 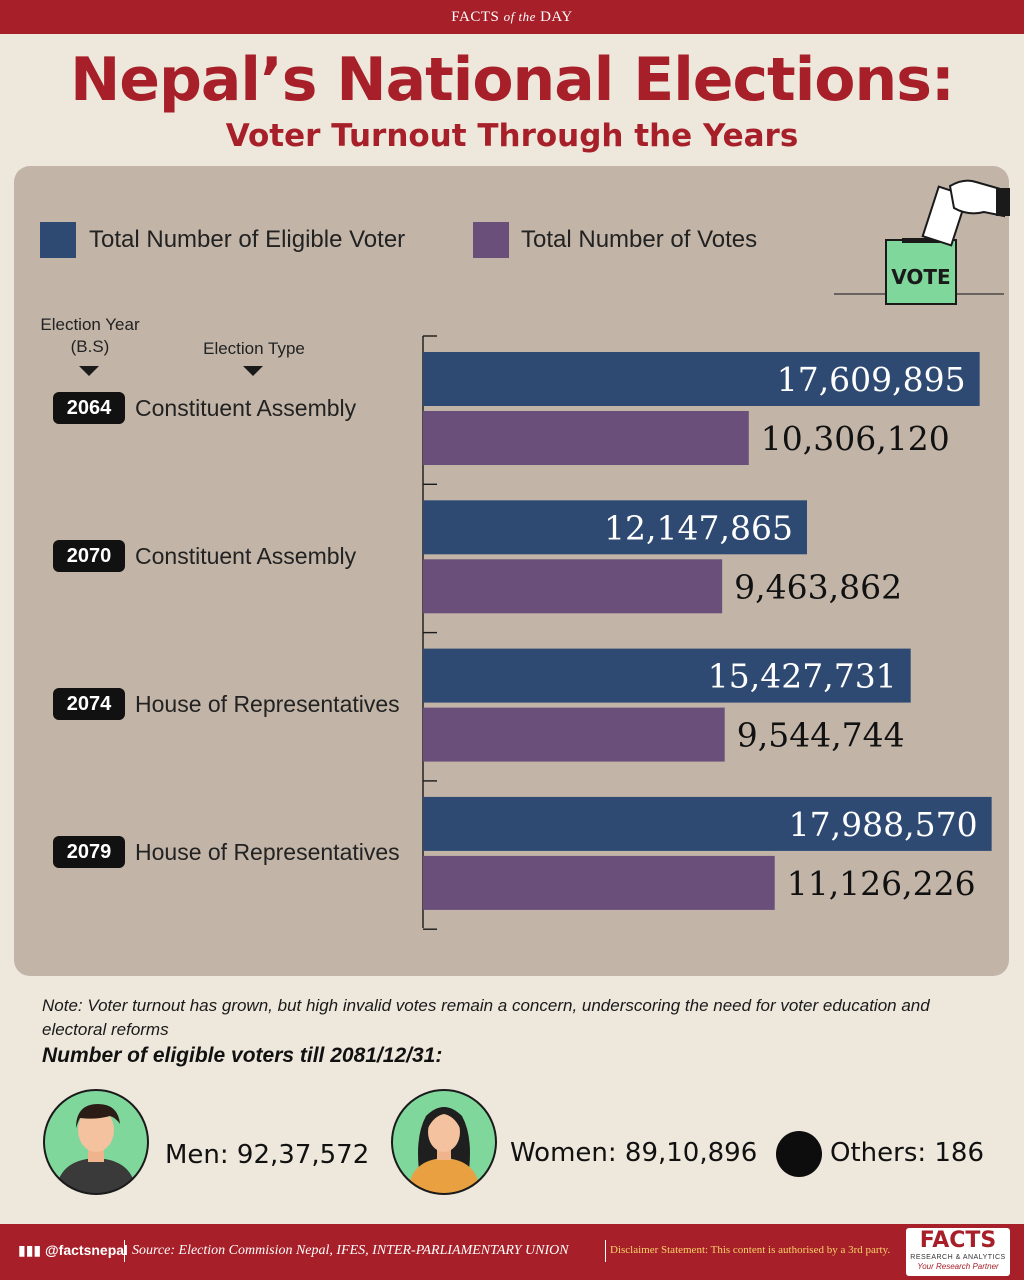 I want to click on year-badge-2074: 2074, so click(x=89, y=704).